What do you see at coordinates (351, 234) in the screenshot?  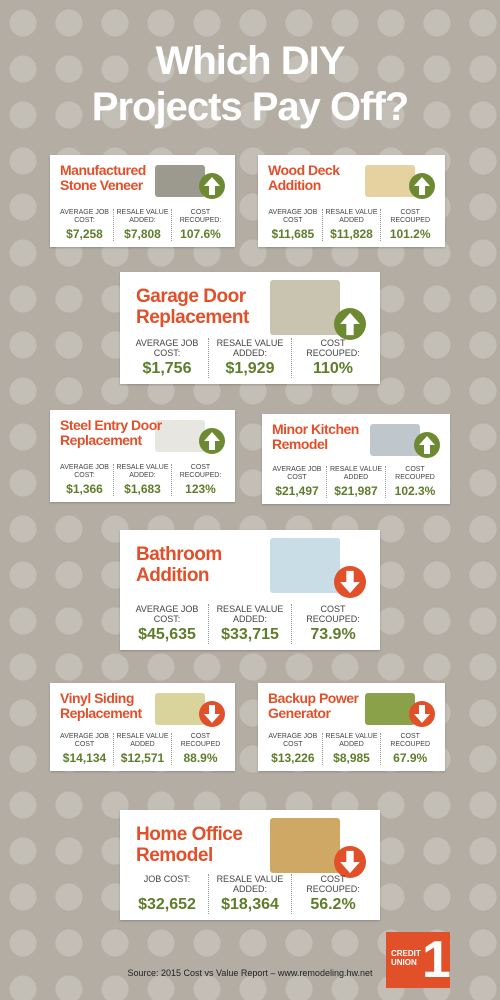 I see `stat-value: $11,828` at bounding box center [351, 234].